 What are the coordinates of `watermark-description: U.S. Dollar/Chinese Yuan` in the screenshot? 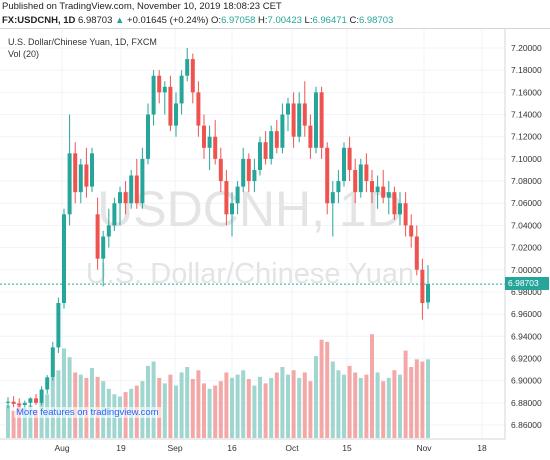 It's located at (250, 274).